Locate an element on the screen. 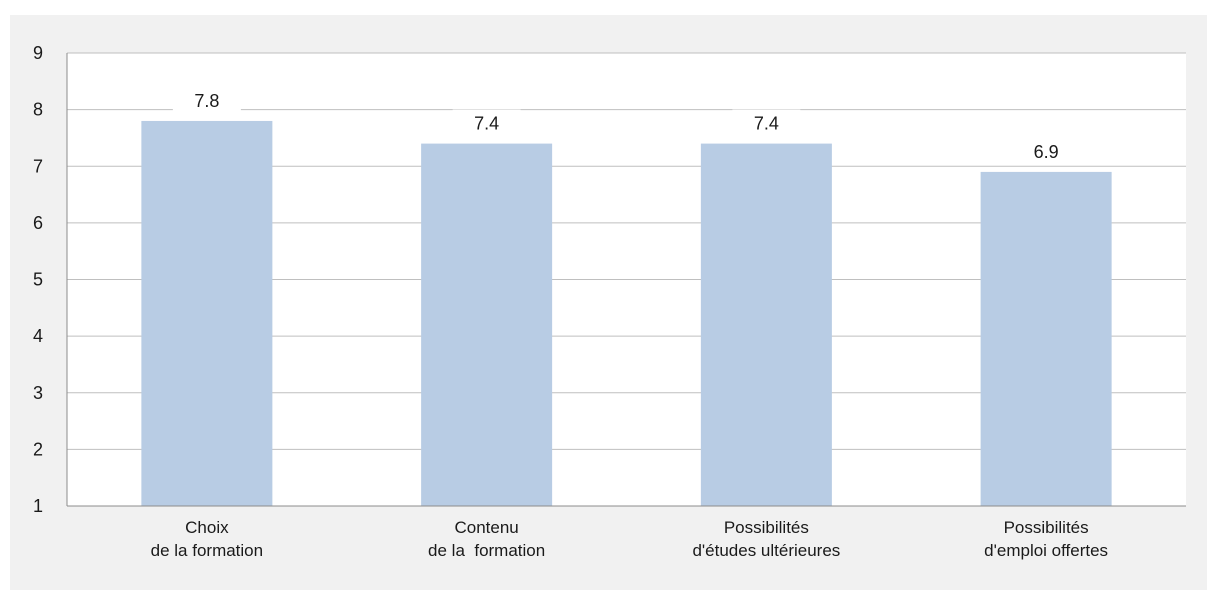 The height and width of the screenshot is (590, 1217). y-tick-label: 2 is located at coordinates (38, 449).